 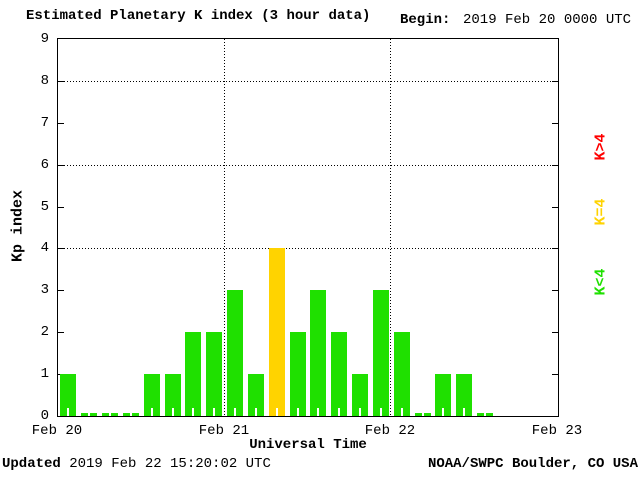 What do you see at coordinates (601, 212) in the screenshot?
I see `legend-label: K=4` at bounding box center [601, 212].